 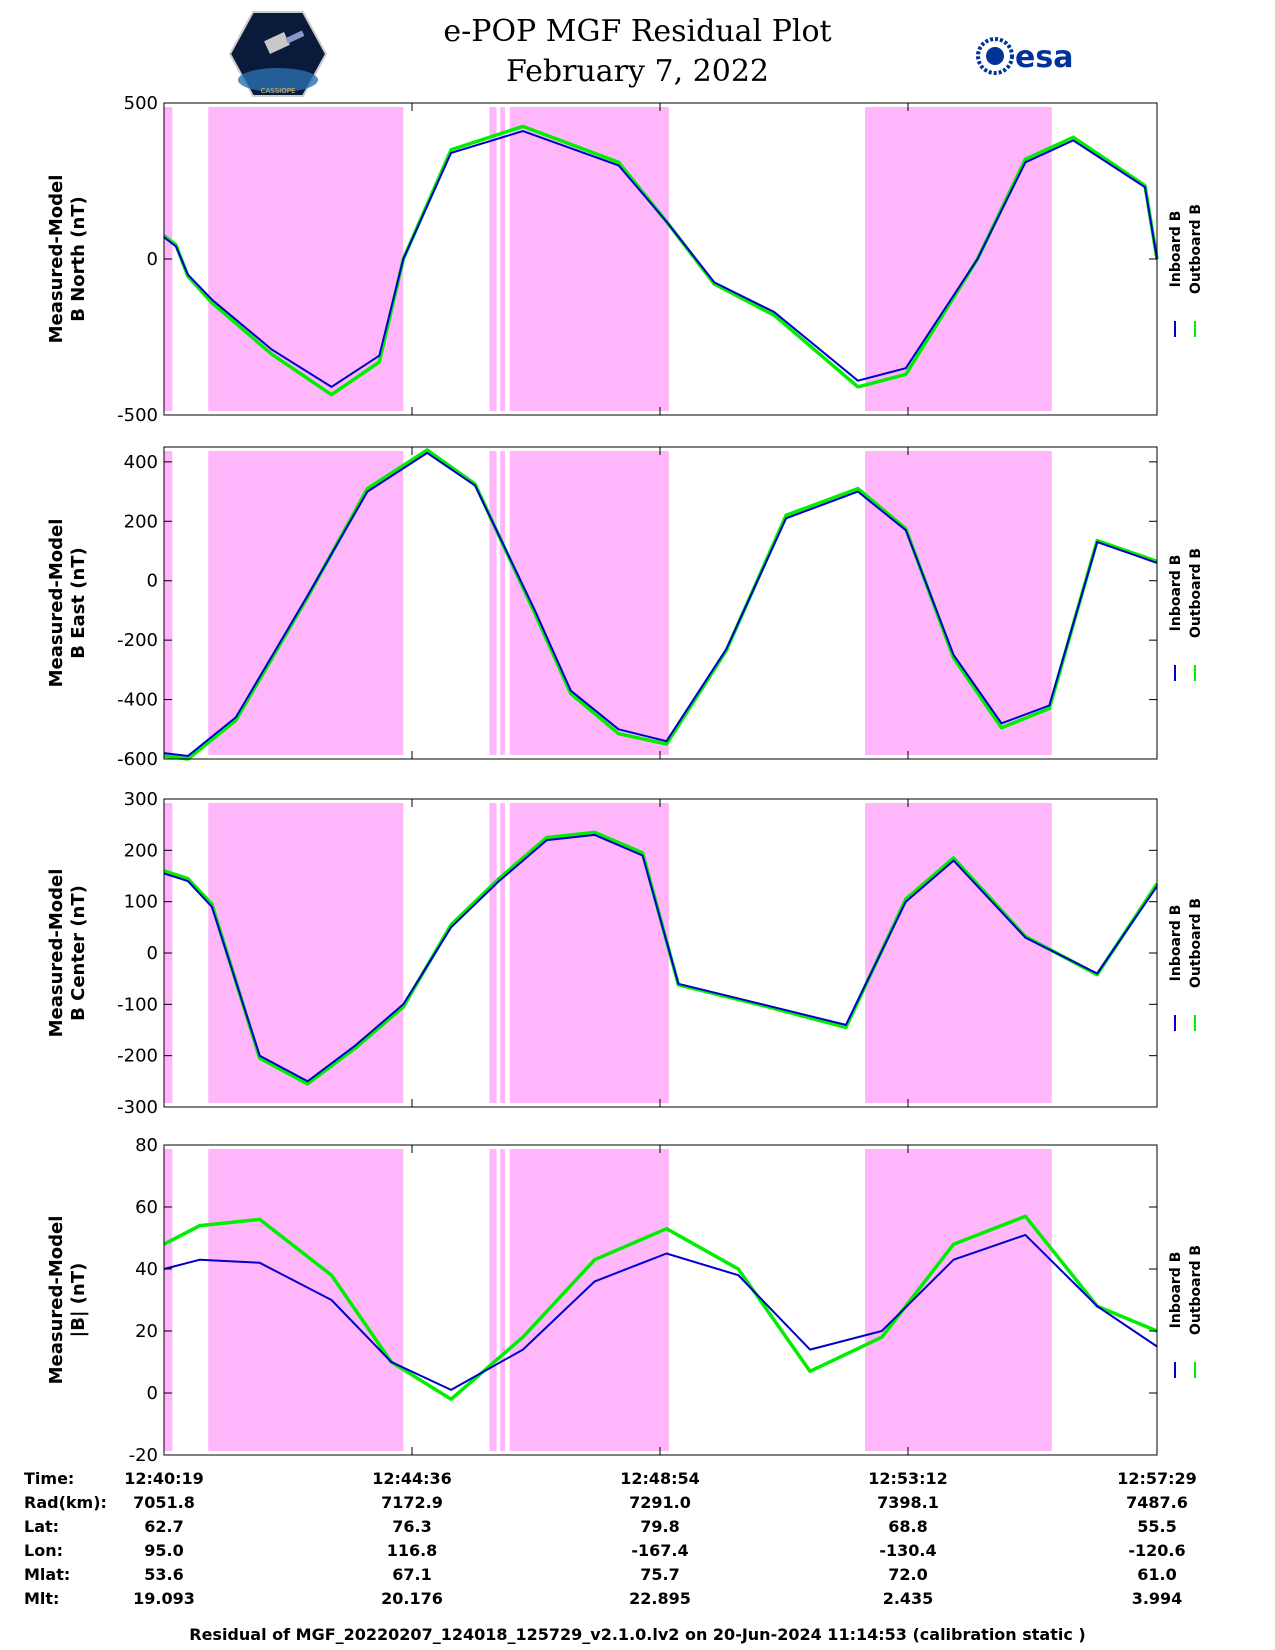 I want to click on table-cell: 7051.8, so click(x=164, y=1502).